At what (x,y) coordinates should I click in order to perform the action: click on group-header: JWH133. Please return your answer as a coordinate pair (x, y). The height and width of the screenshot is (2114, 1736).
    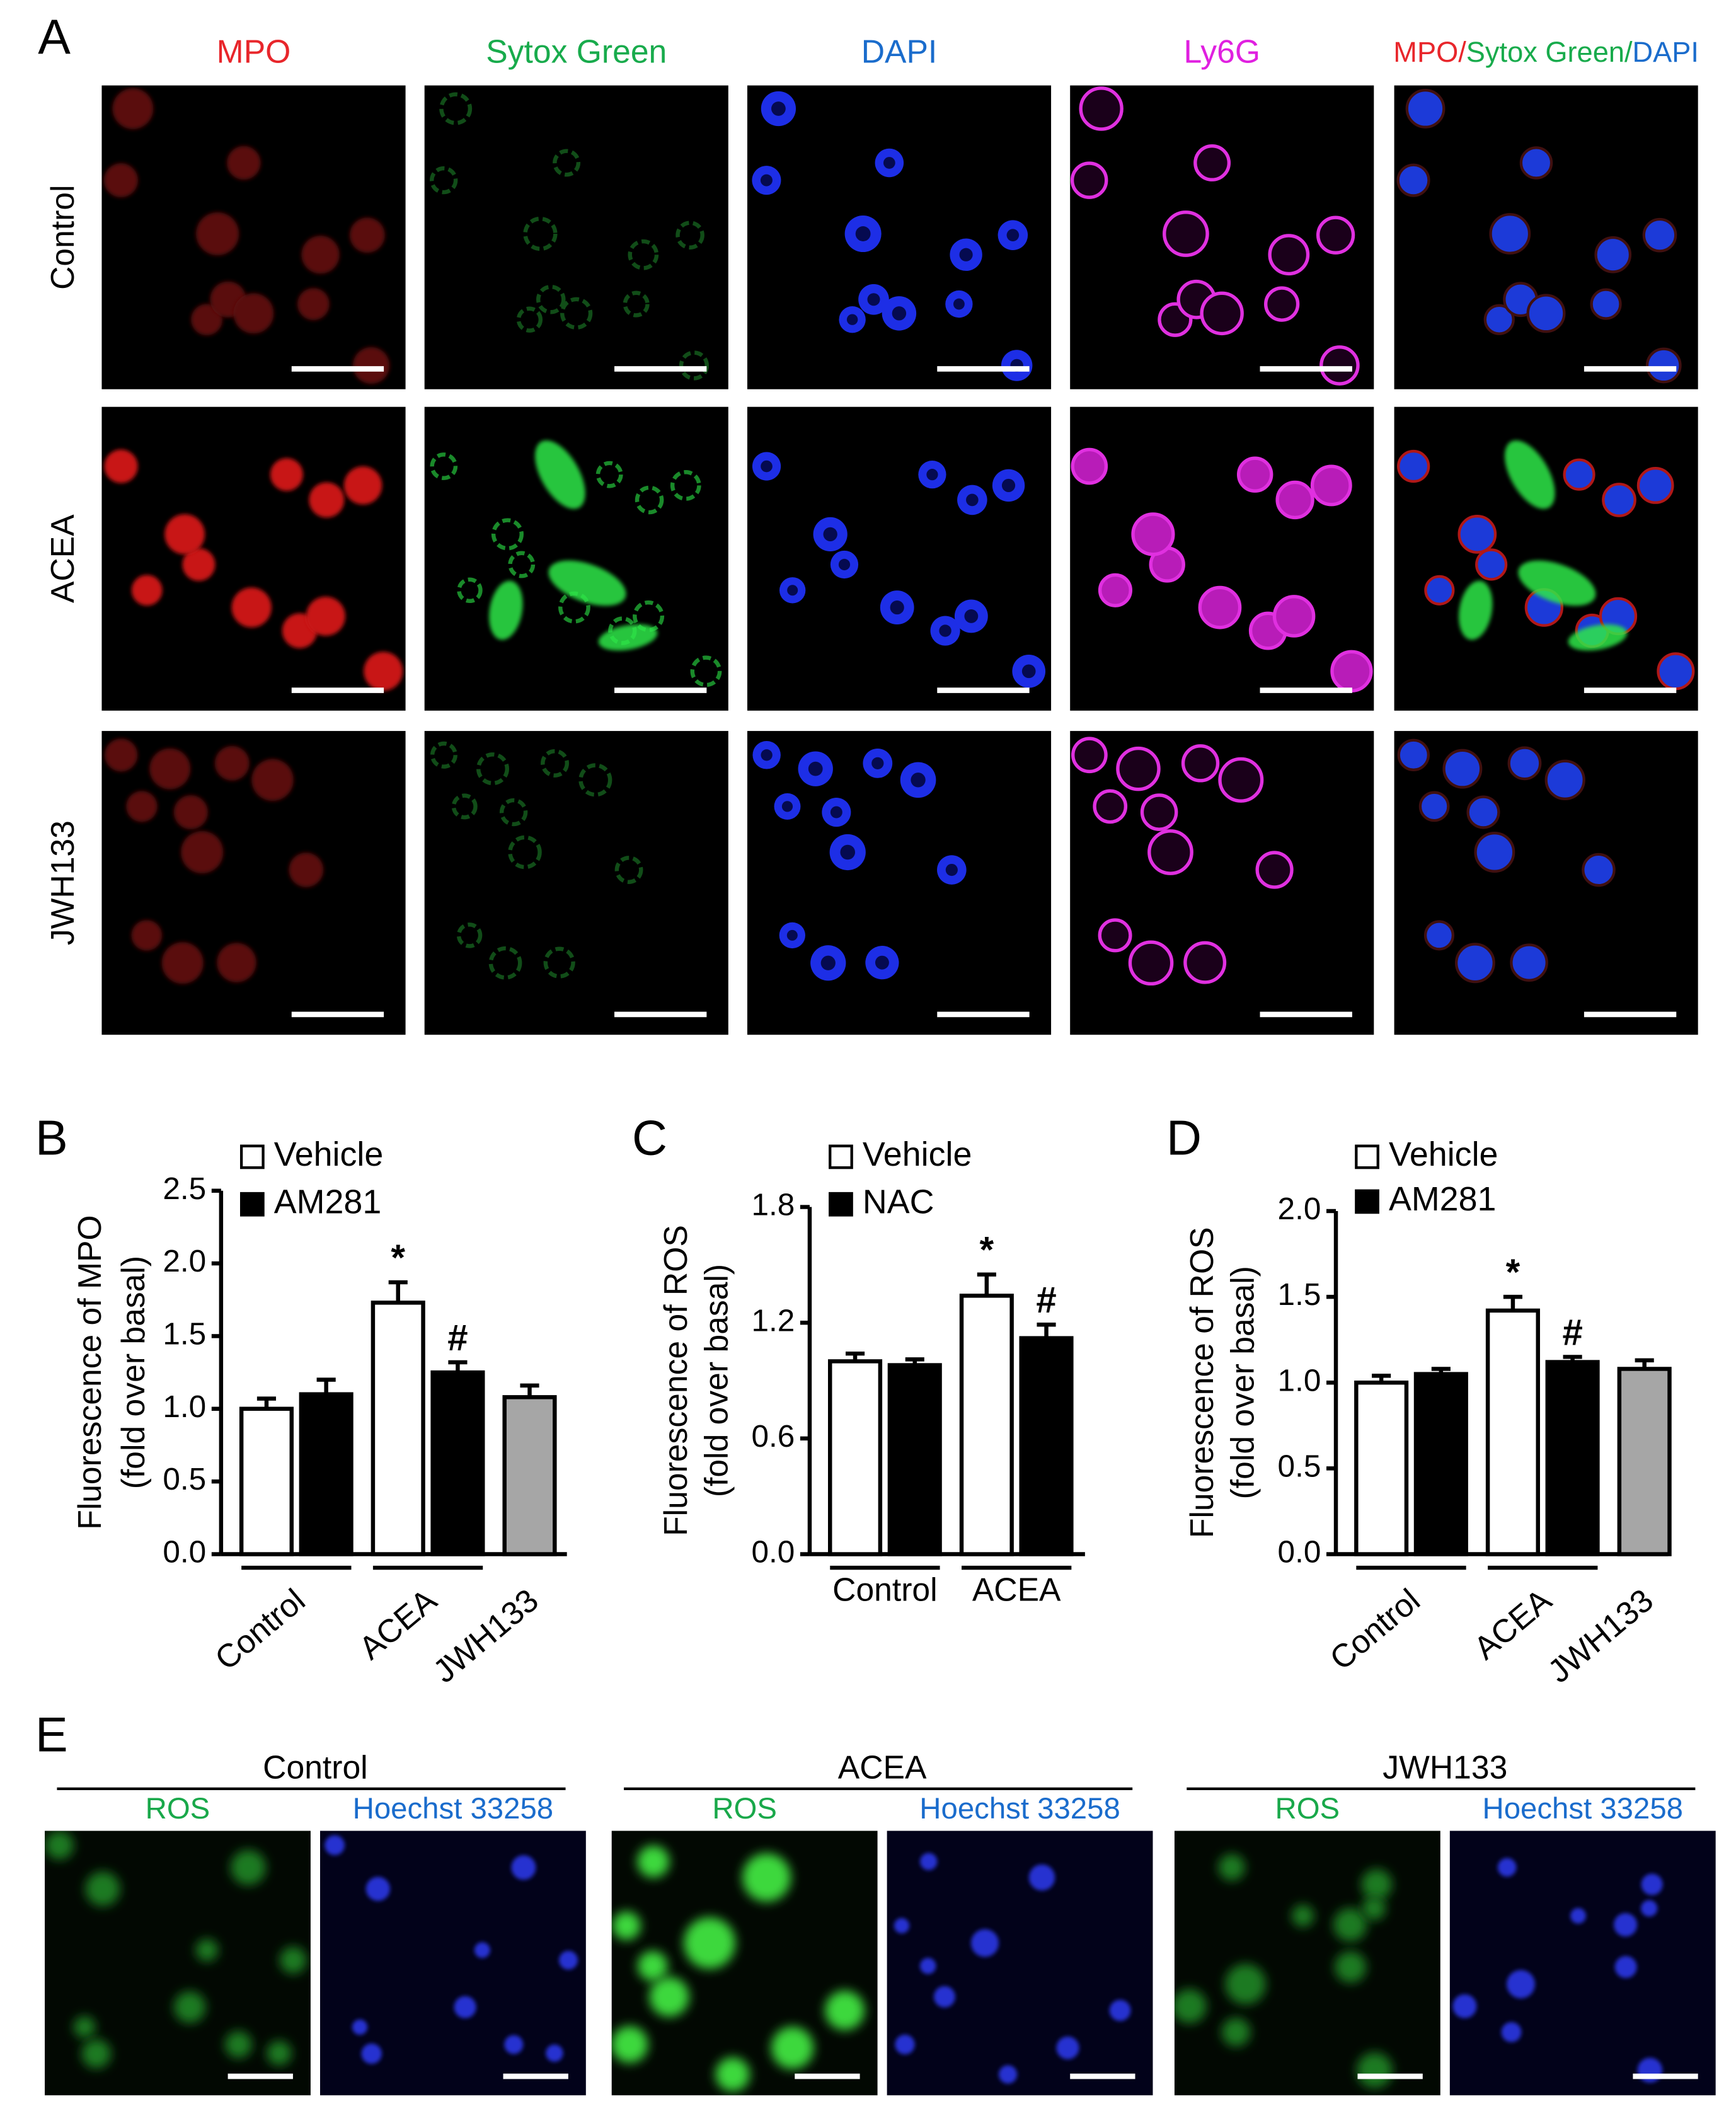
    Looking at the image, I should click on (1444, 1767).